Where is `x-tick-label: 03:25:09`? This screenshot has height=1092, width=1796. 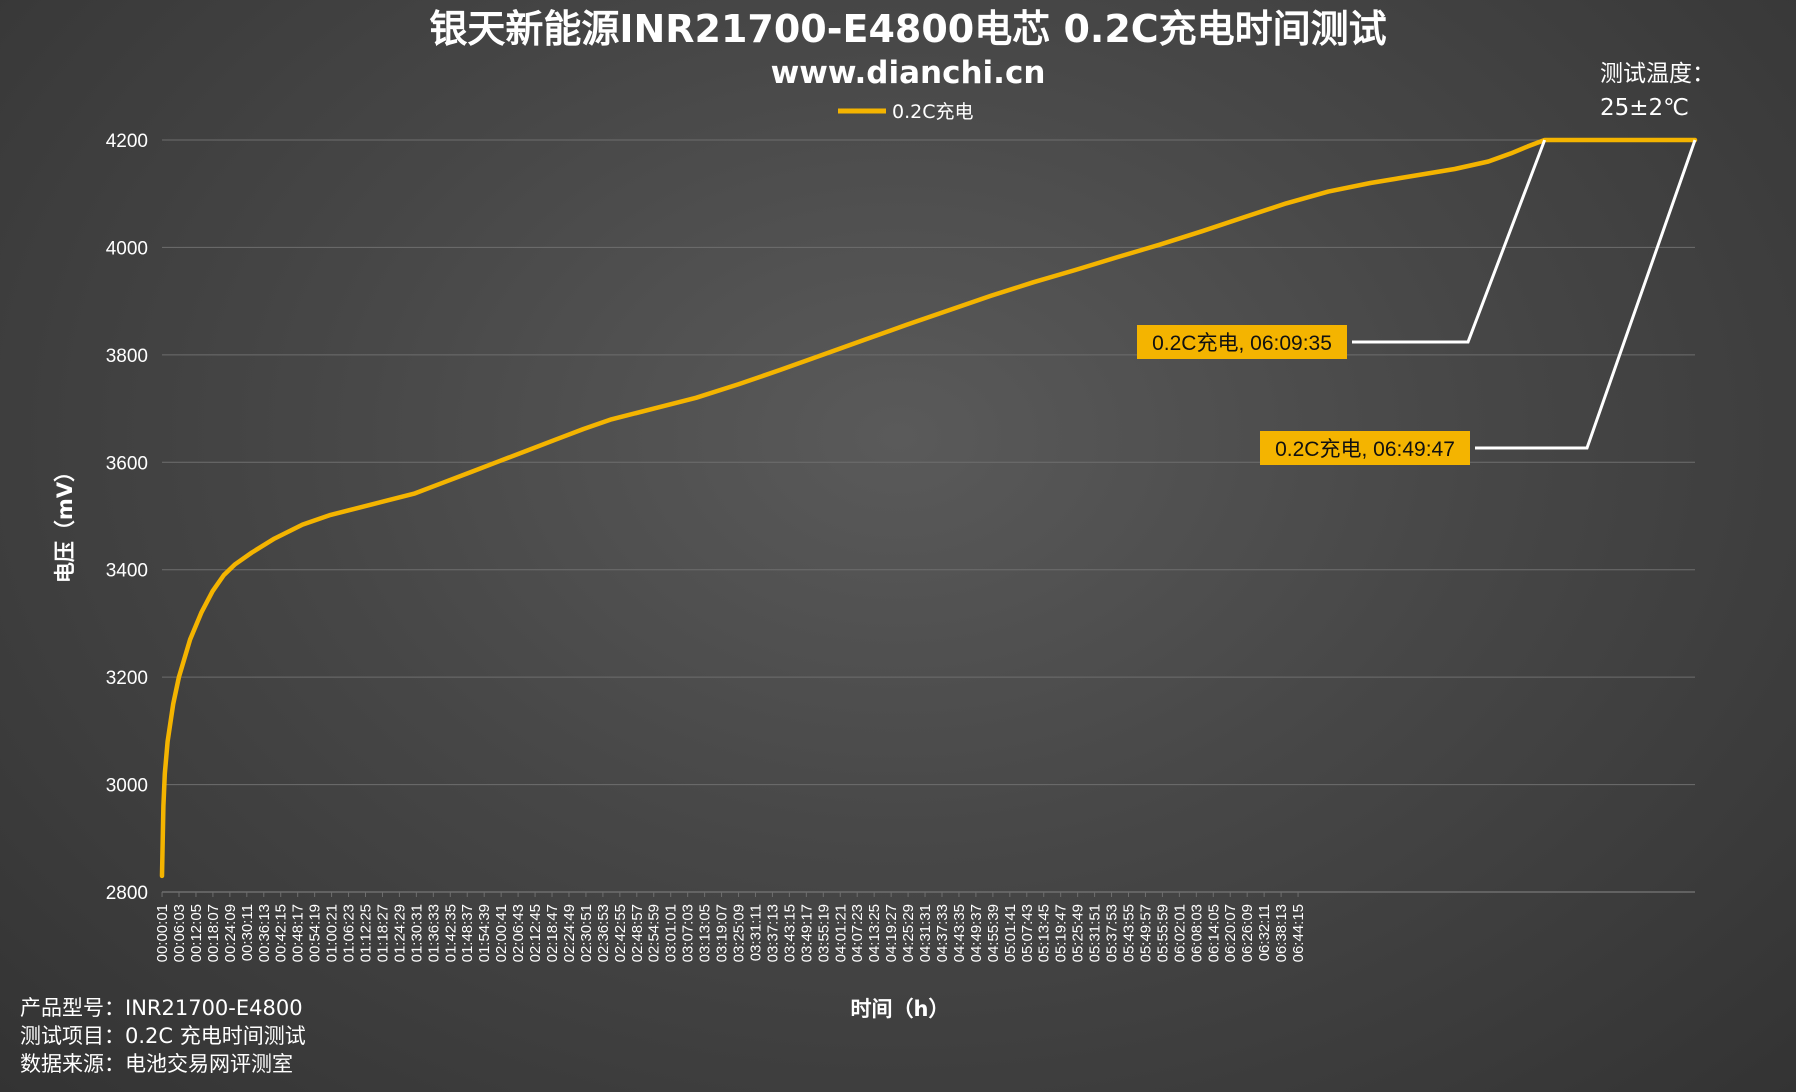
x-tick-label: 03:25:09 is located at coordinates (739, 933).